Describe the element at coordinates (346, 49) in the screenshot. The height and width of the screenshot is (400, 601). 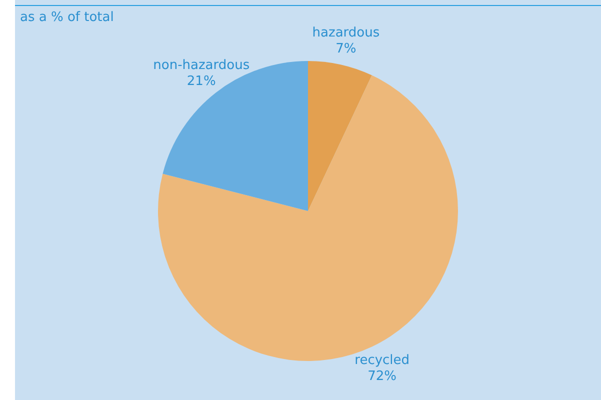
I see `data-label: 7%` at that location.